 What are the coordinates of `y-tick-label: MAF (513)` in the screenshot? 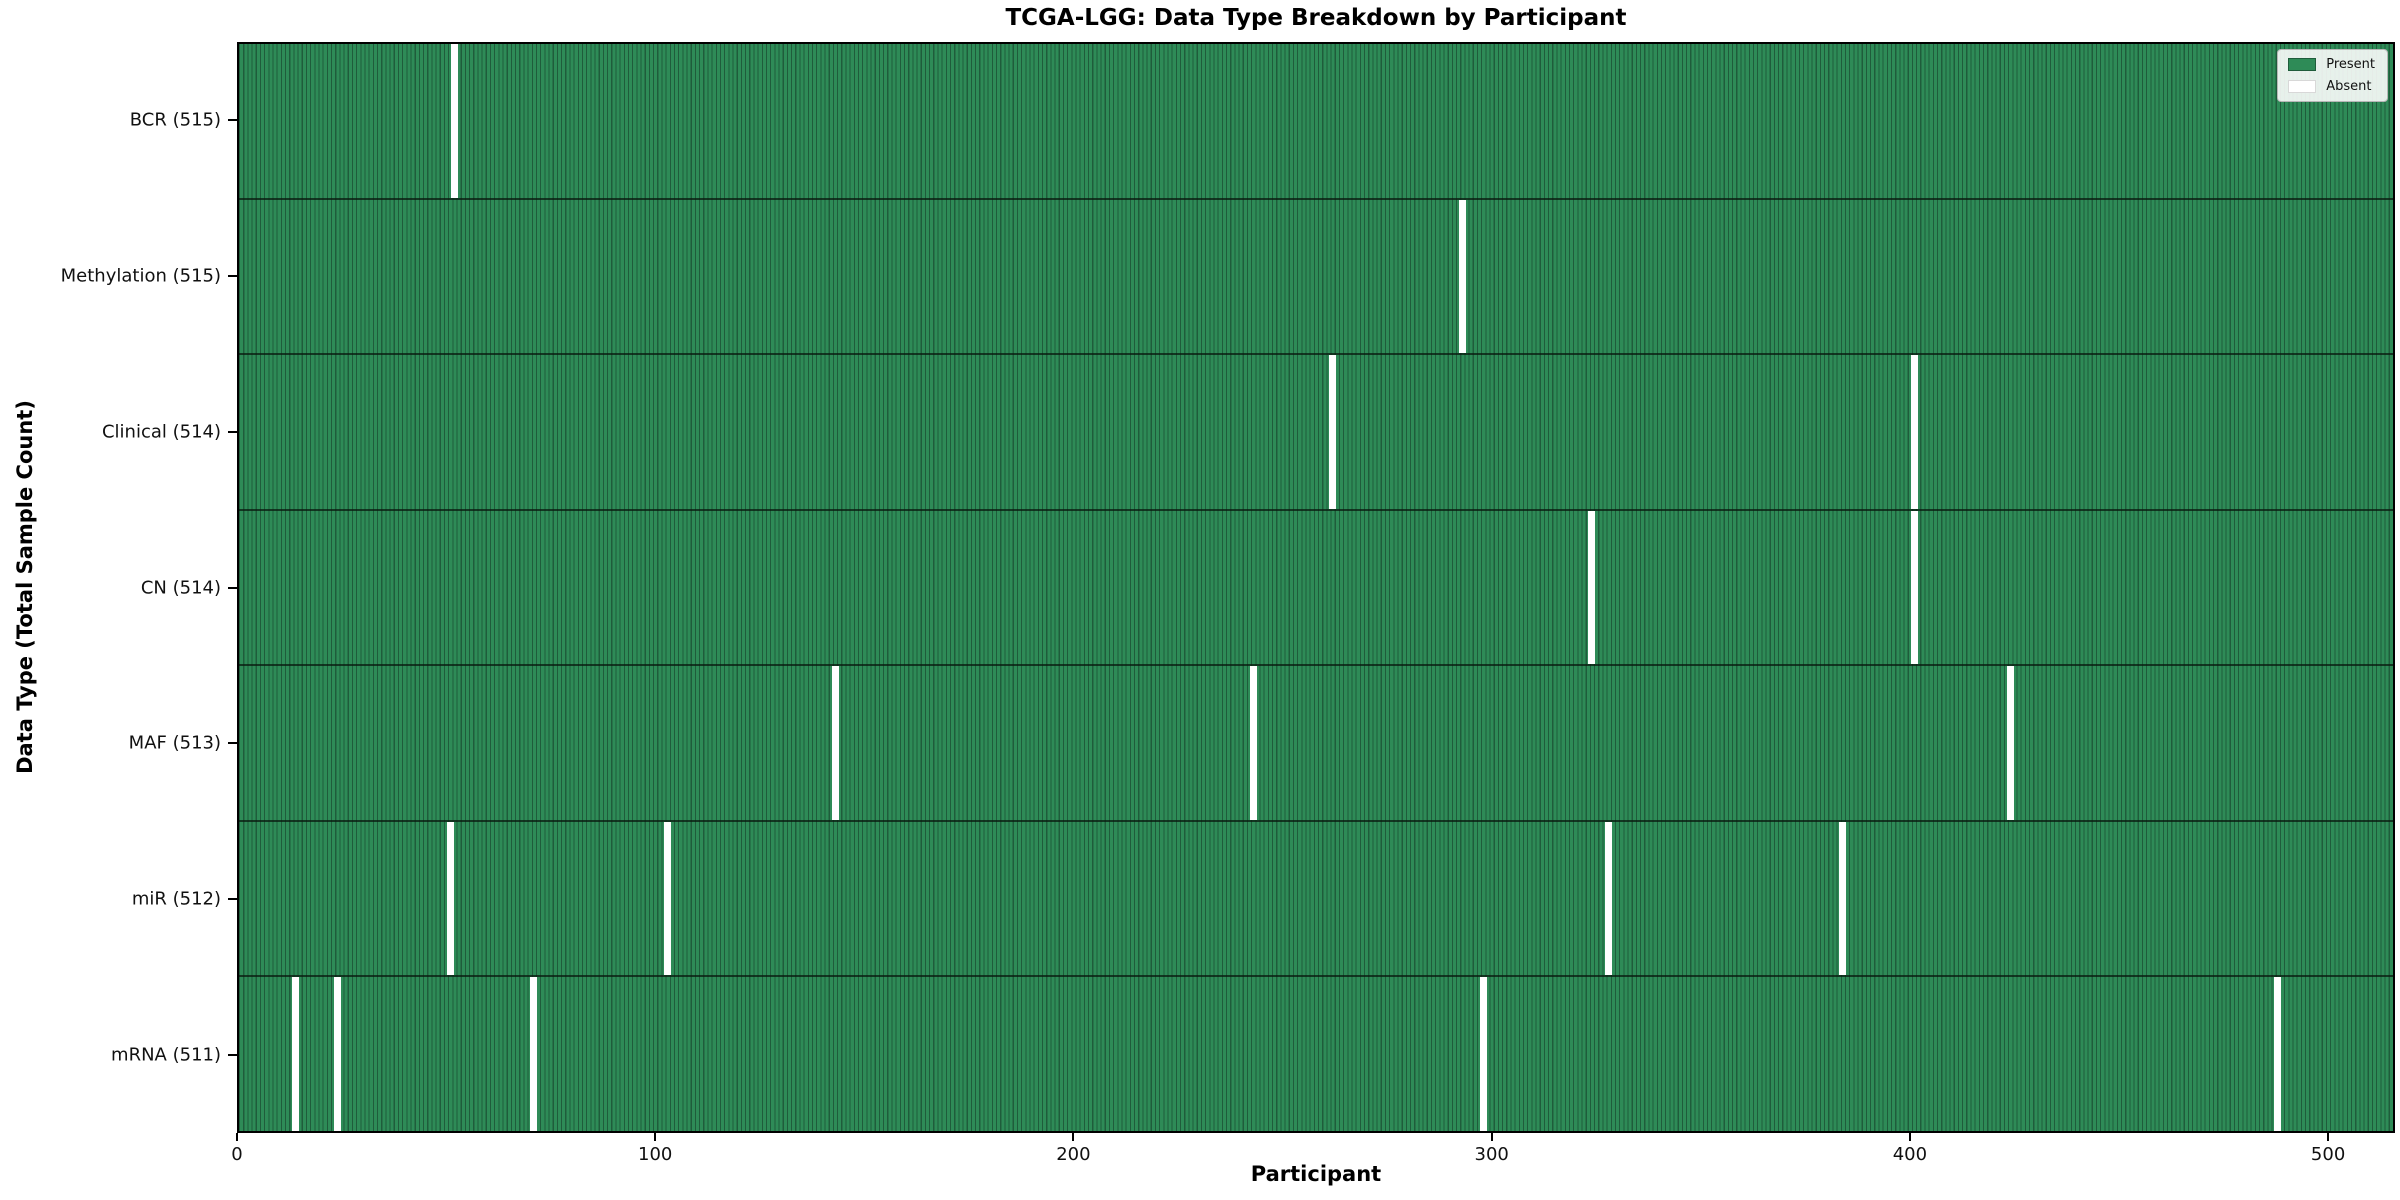 It's located at (174, 743).